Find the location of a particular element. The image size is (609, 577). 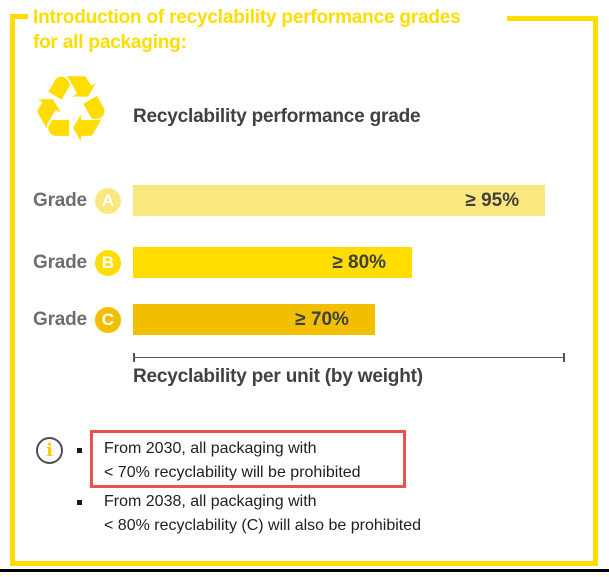

grade-a-label: Grade A is located at coordinates (77, 200).